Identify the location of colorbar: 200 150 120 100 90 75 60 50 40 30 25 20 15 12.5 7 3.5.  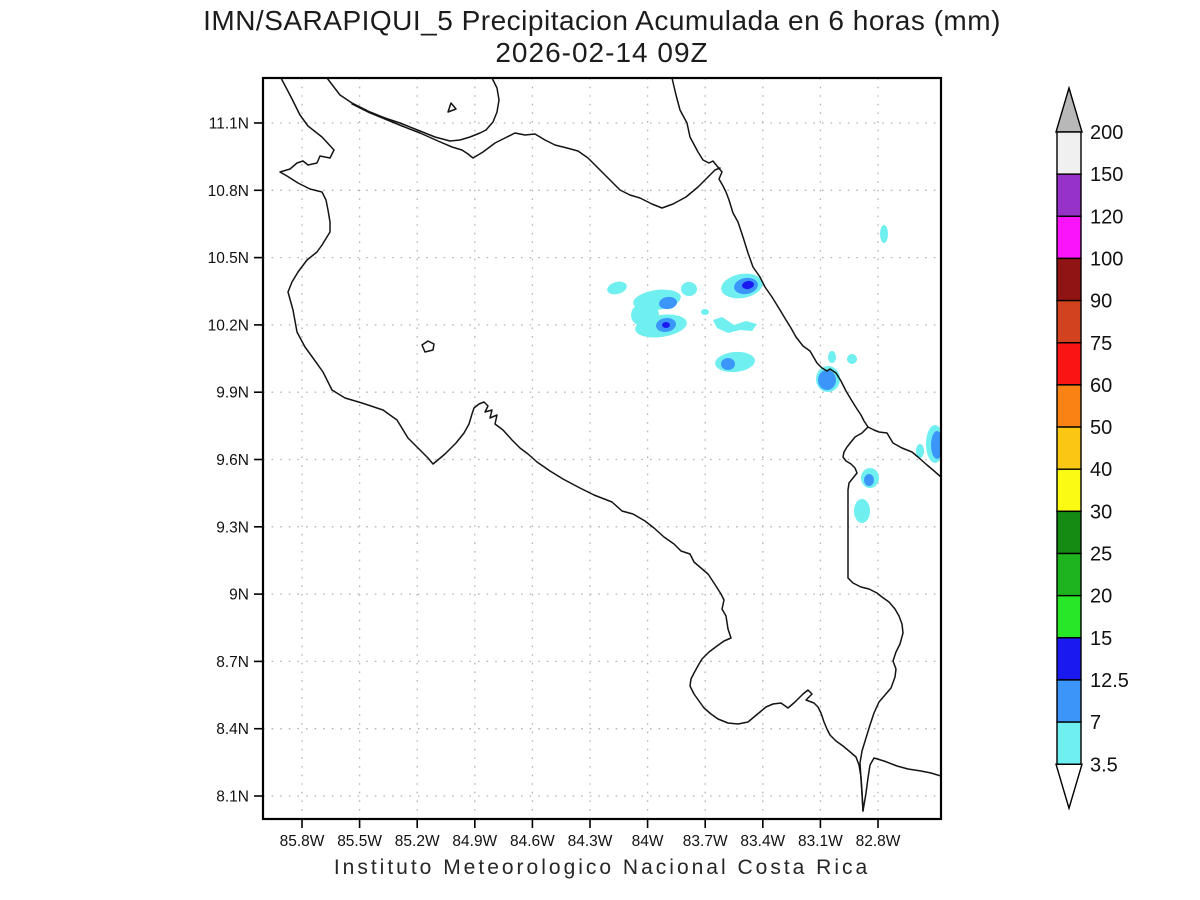
(1092, 448).